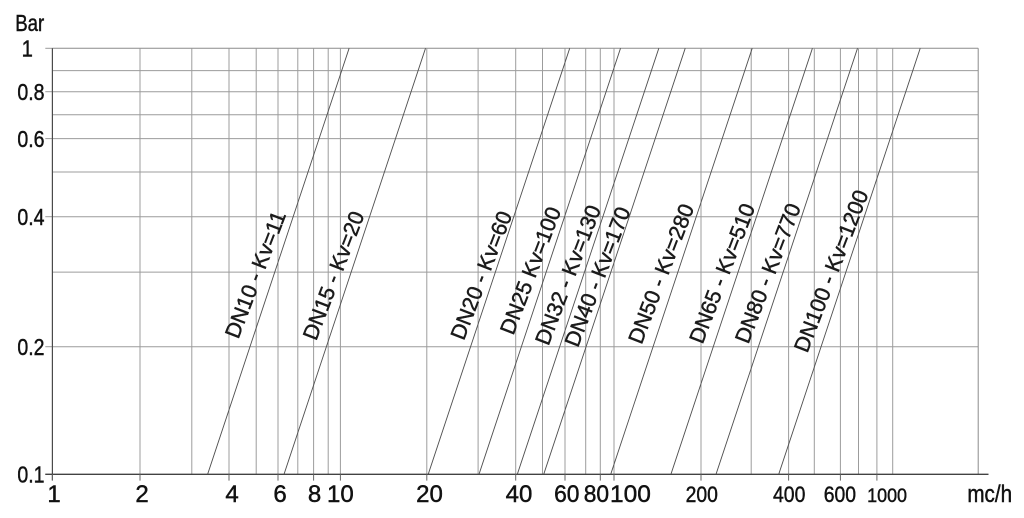 The image size is (1024, 518). What do you see at coordinates (630, 494) in the screenshot?
I see `svg-text: 100` at bounding box center [630, 494].